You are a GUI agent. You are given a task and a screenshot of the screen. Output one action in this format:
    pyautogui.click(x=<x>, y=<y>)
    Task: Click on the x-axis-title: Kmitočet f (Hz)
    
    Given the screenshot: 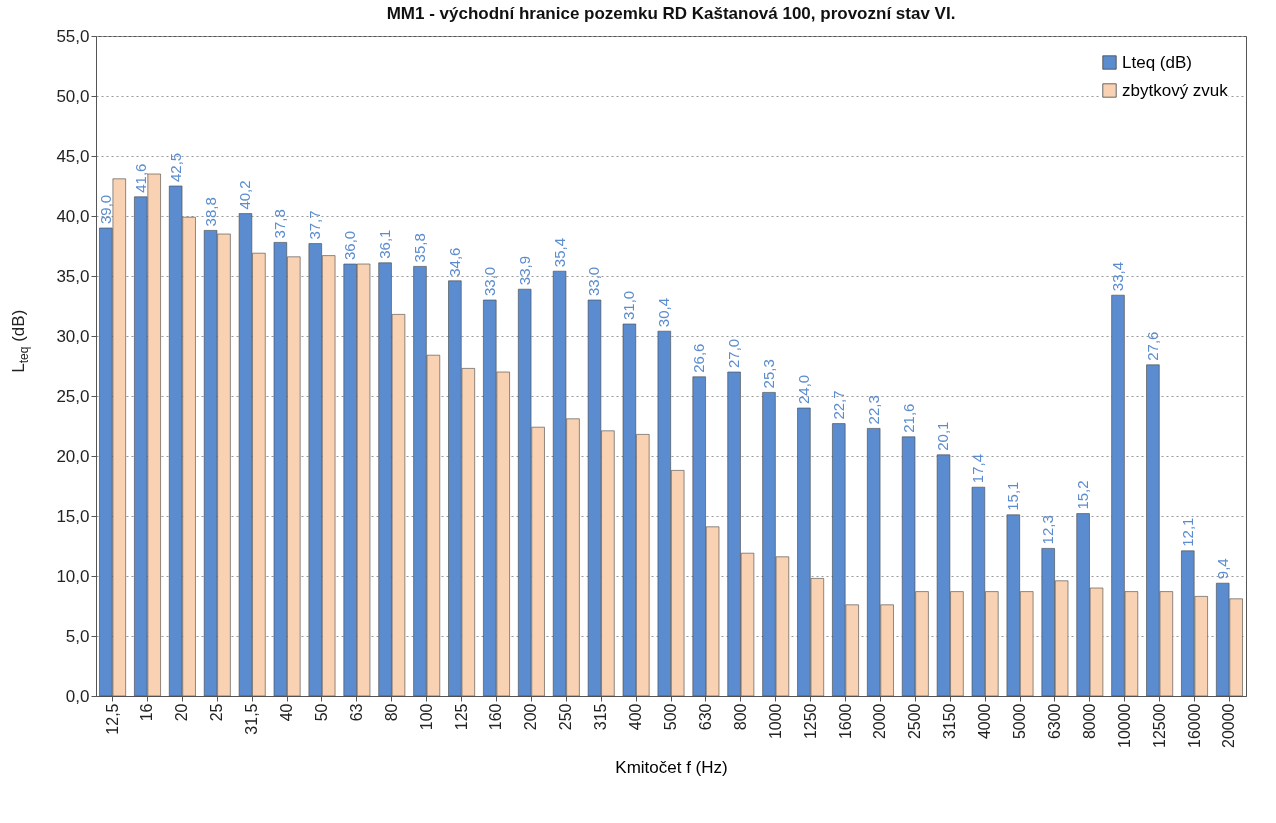 What is the action you would take?
    pyautogui.click(x=671, y=767)
    